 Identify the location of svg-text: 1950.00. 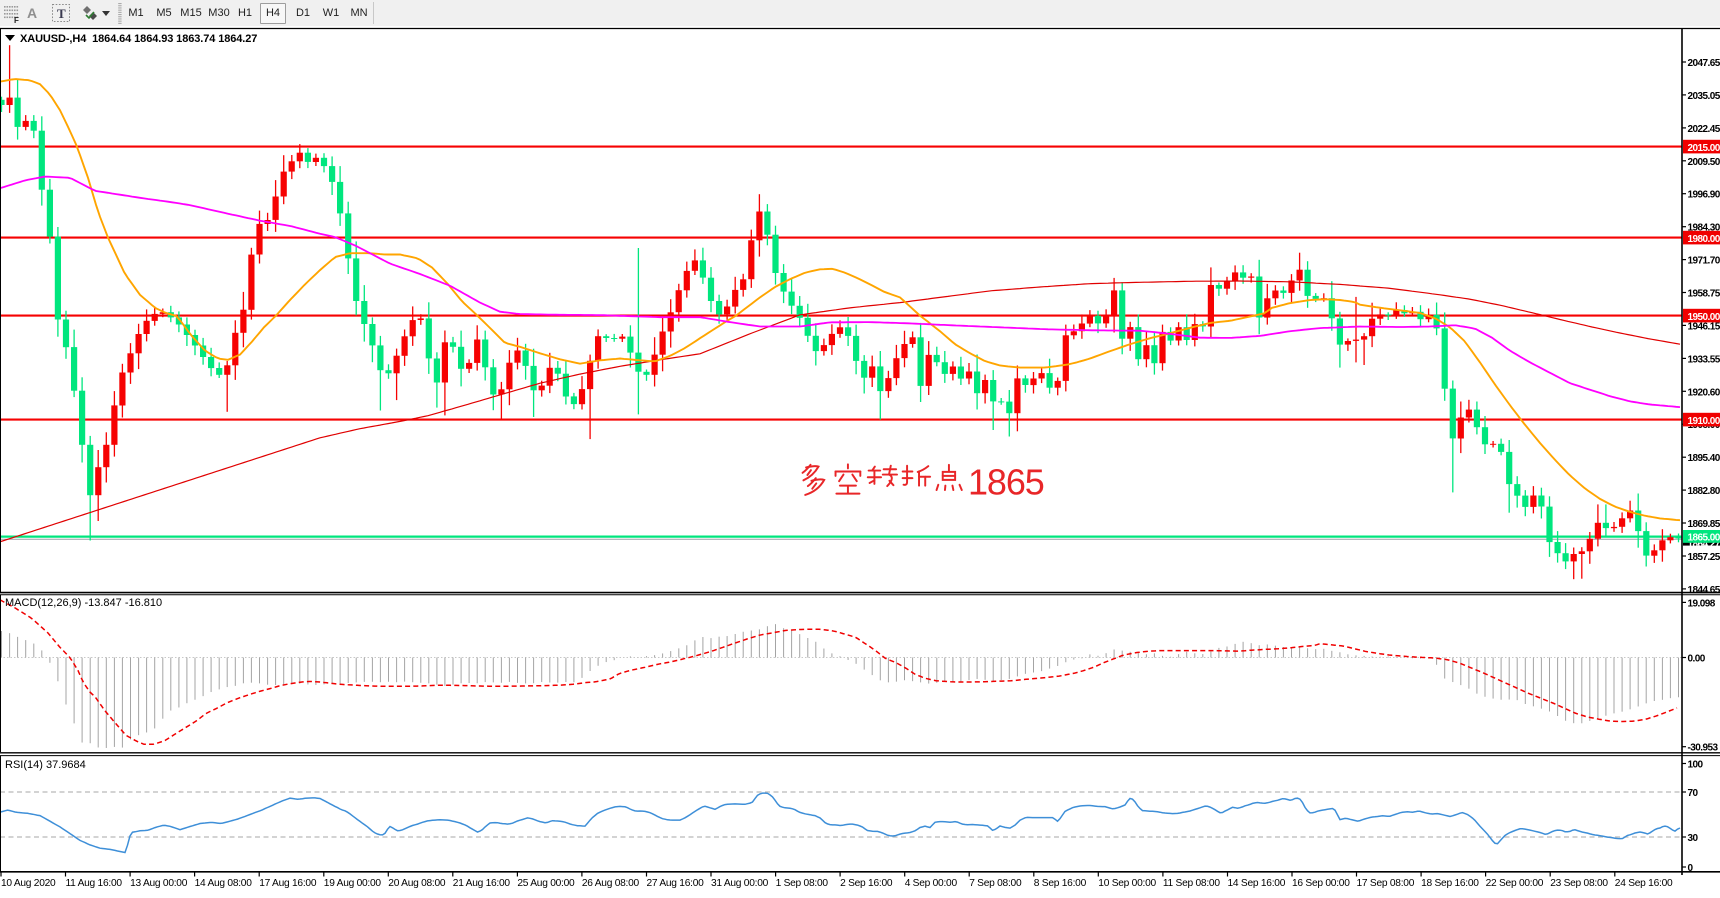
(1704, 317).